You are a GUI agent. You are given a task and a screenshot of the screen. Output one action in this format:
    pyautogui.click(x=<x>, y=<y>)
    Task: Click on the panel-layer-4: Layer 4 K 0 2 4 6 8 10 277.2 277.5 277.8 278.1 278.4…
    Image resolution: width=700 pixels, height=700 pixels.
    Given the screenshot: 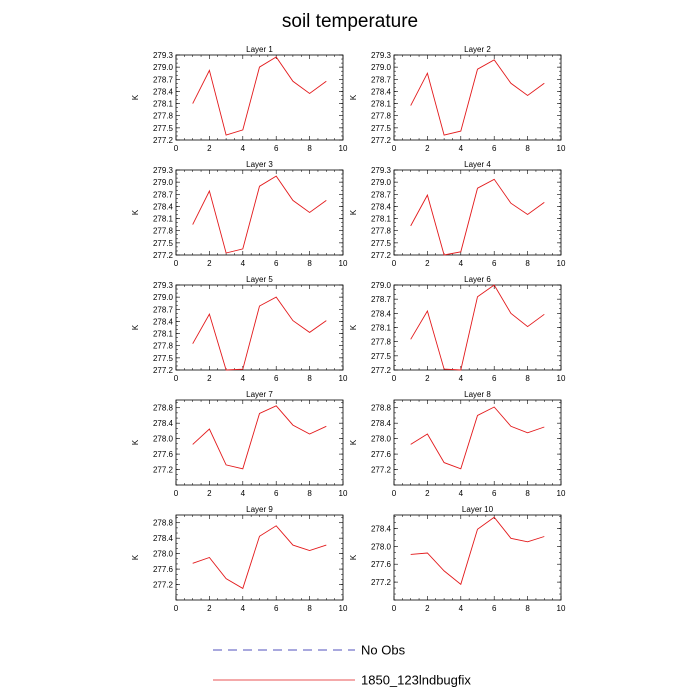 What is the action you would take?
    pyautogui.click(x=457, y=214)
    